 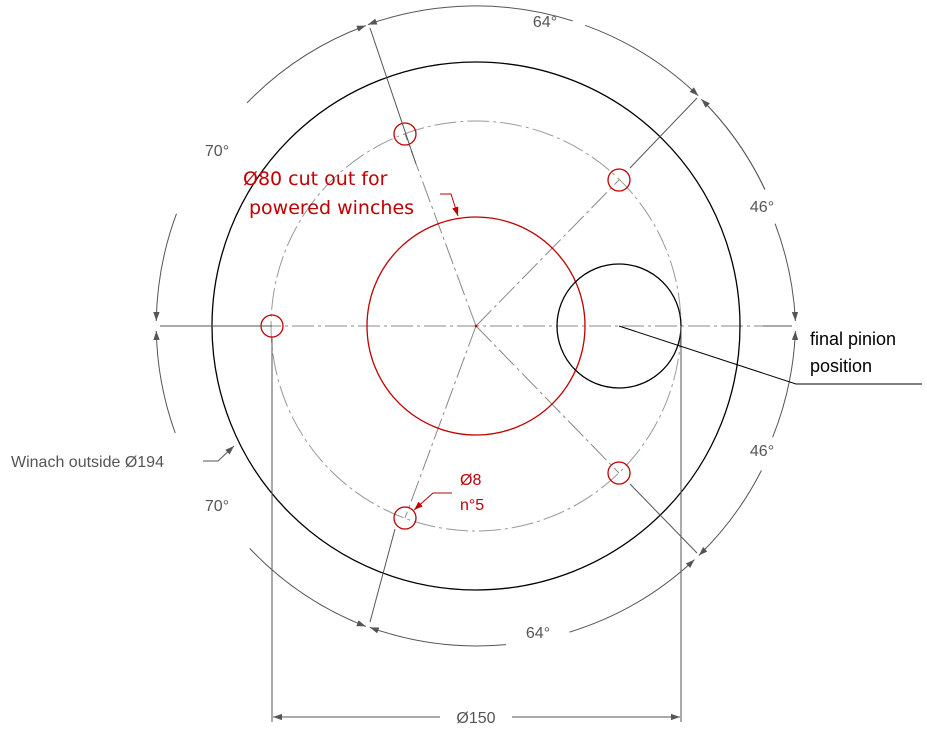 What do you see at coordinates (538, 633) in the screenshot?
I see `angle-bottom-label: 64°` at bounding box center [538, 633].